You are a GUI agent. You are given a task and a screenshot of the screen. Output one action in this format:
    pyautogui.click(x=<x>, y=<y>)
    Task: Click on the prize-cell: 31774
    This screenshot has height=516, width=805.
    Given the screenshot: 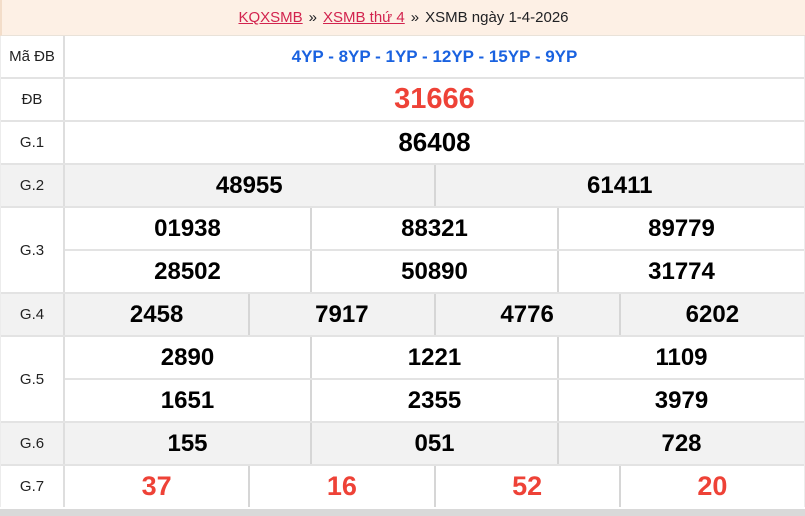 What is the action you would take?
    pyautogui.click(x=680, y=271)
    